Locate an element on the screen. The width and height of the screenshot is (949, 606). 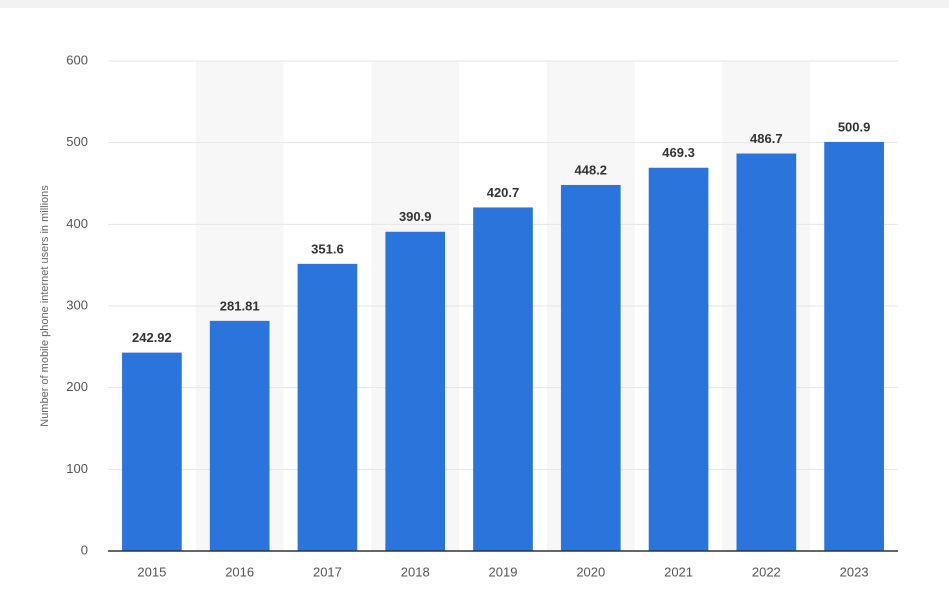
x-tick-label: 2022 is located at coordinates (766, 571).